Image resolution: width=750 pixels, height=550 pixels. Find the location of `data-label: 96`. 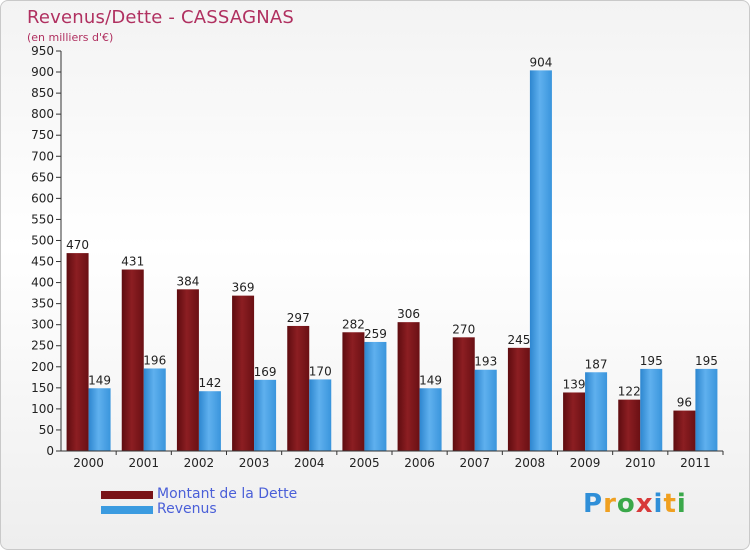

data-label: 96 is located at coordinates (684, 403).